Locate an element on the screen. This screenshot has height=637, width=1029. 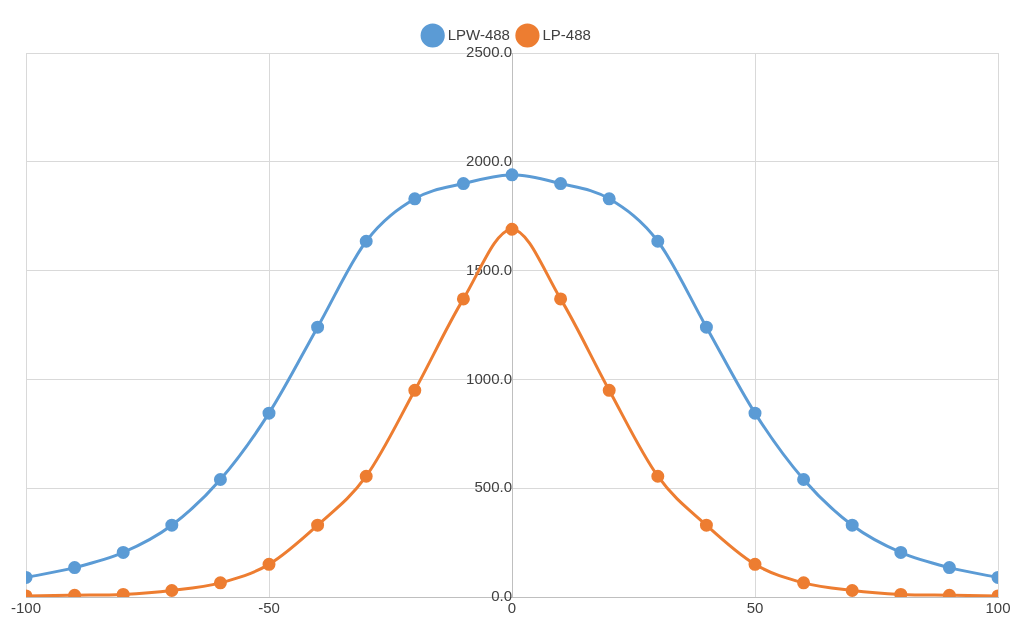
x-tick-label: 50 is located at coordinates (755, 608).